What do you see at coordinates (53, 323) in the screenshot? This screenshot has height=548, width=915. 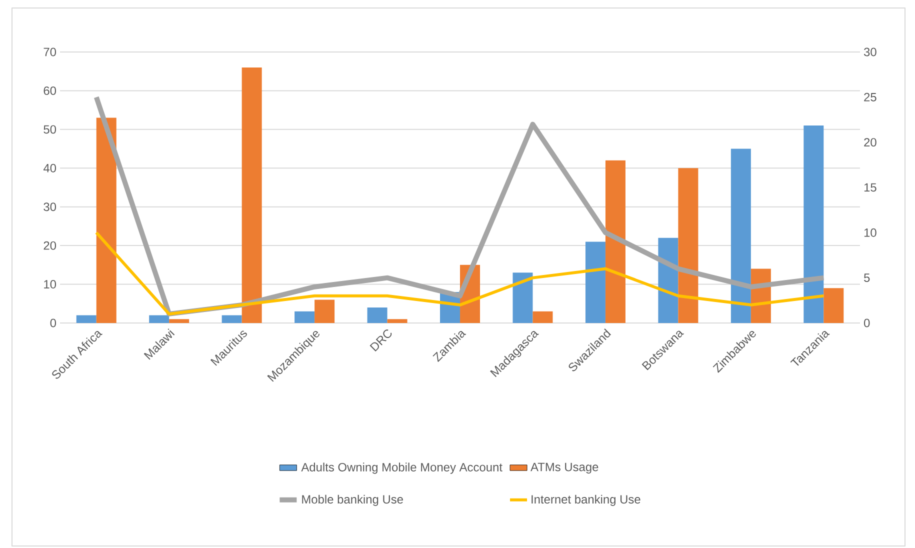 I see `y-tick-label: 0` at bounding box center [53, 323].